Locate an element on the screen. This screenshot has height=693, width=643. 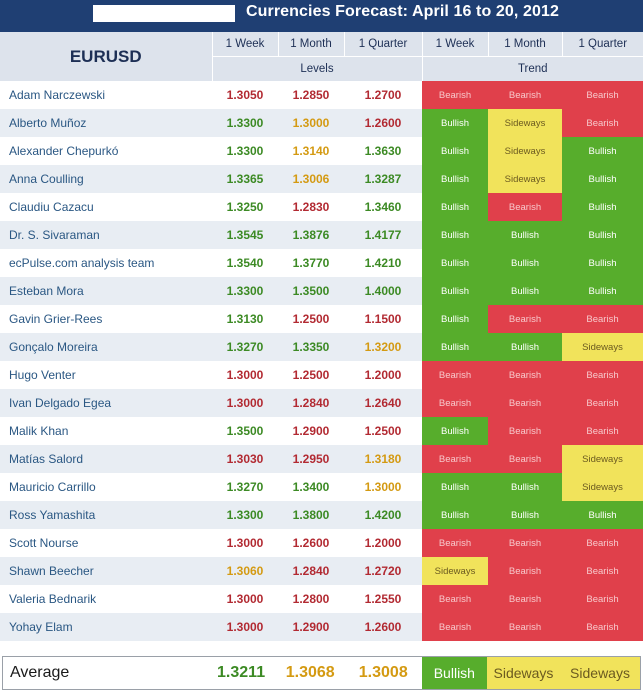
analyst-name: Scott Nourse is located at coordinates (106, 543).